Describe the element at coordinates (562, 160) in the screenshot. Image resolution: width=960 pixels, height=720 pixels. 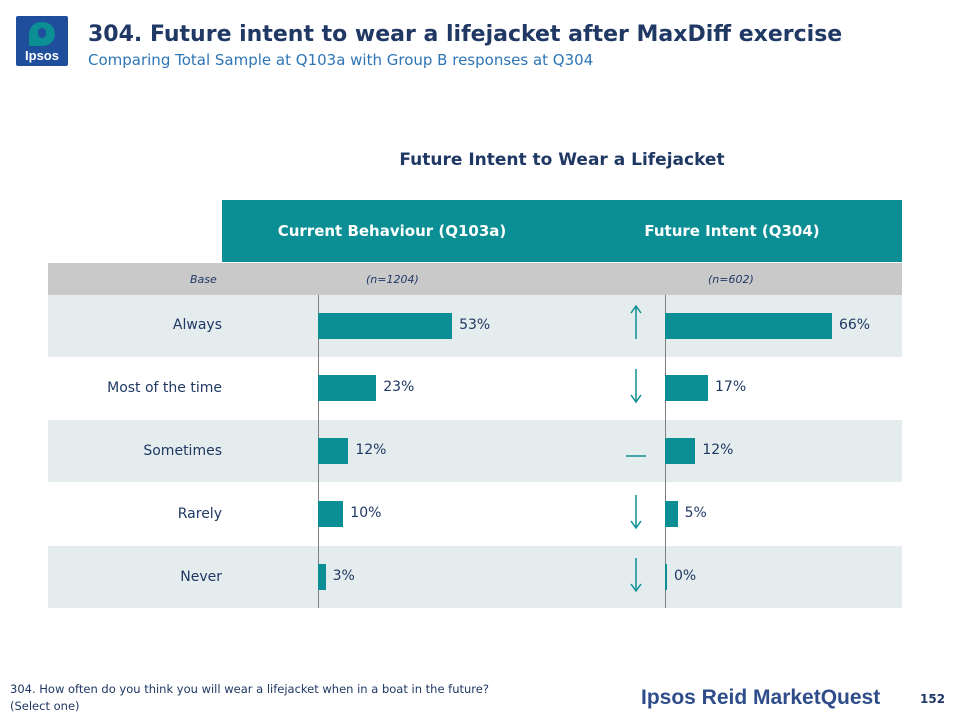
I see `chart-title: Future Intent to Wear a Lifejacket` at that location.